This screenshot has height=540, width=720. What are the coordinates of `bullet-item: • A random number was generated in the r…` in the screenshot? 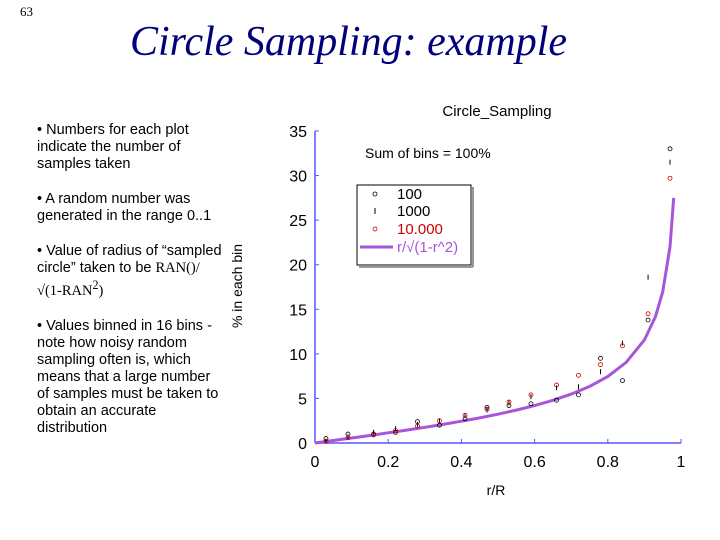 It's located at (124, 207).